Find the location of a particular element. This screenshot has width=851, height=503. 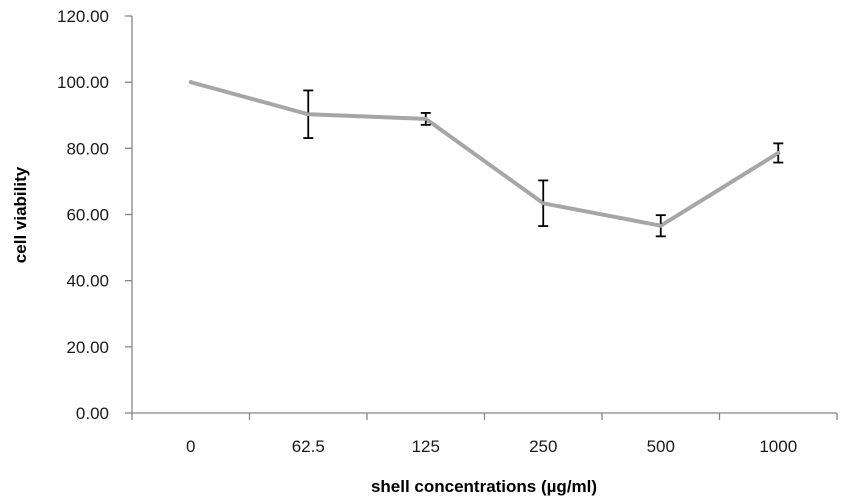

y-tick-label: 100.00 is located at coordinates (83, 82).